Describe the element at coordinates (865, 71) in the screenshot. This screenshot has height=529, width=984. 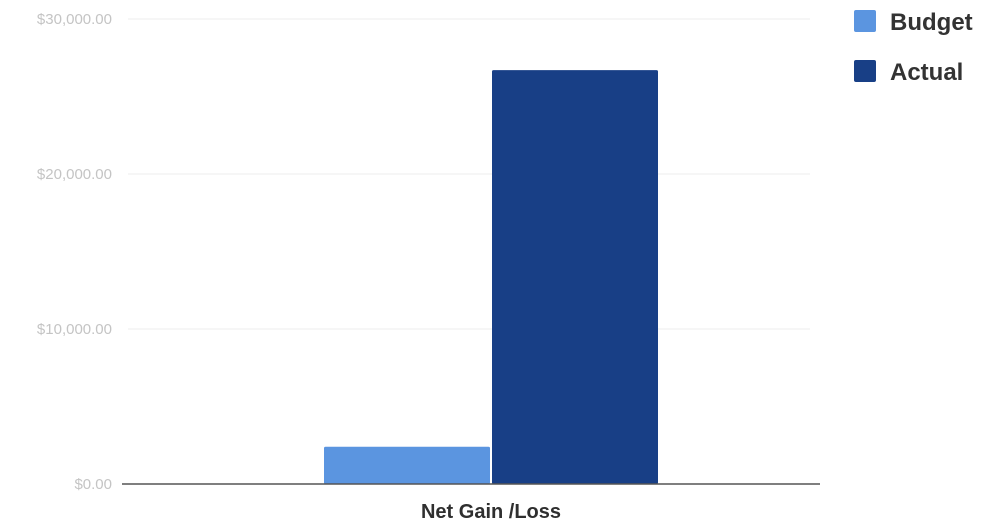
I see `legend-swatch-actual` at that location.